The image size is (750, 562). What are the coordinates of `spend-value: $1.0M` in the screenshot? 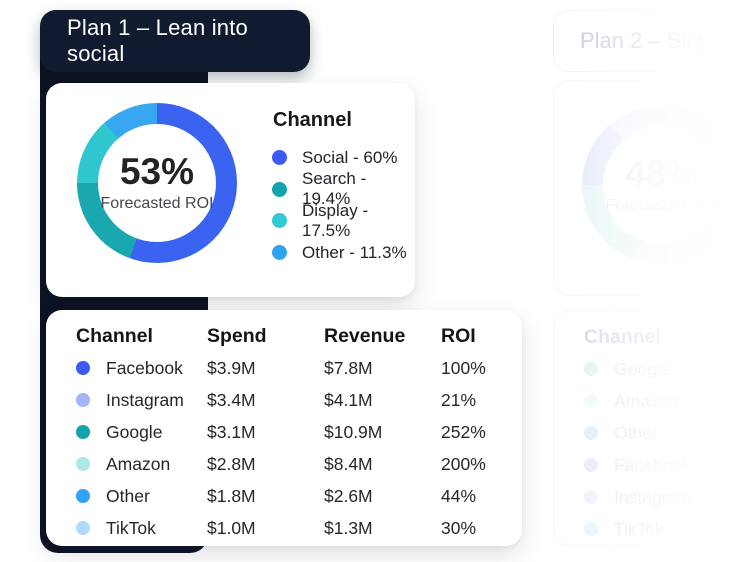 It's located at (231, 527).